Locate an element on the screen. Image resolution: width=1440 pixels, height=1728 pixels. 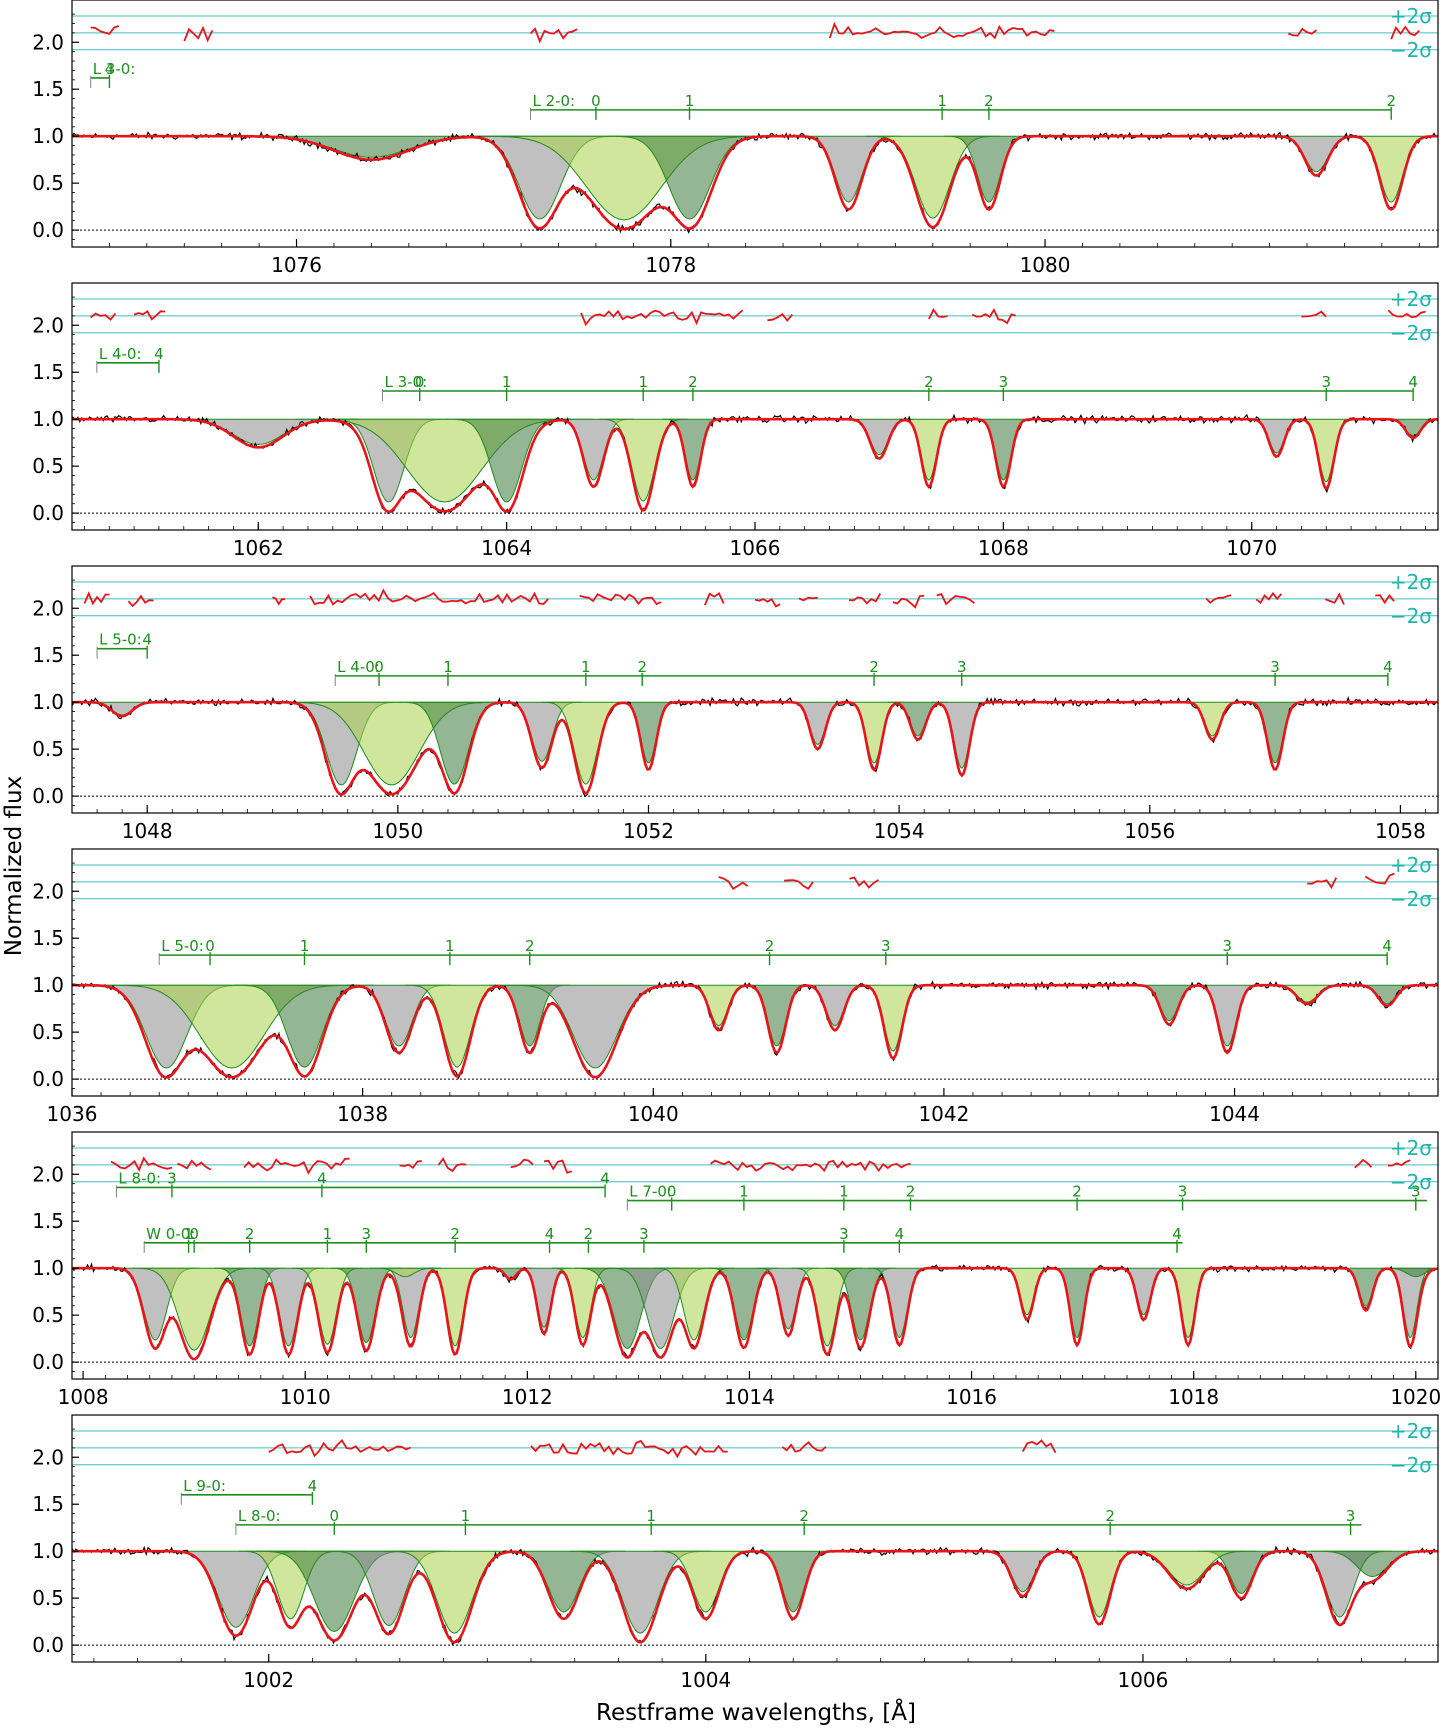
plot-area: L 3-0:4 L 2-0: 0 1 1 2 2 is located at coordinates (755, 124).